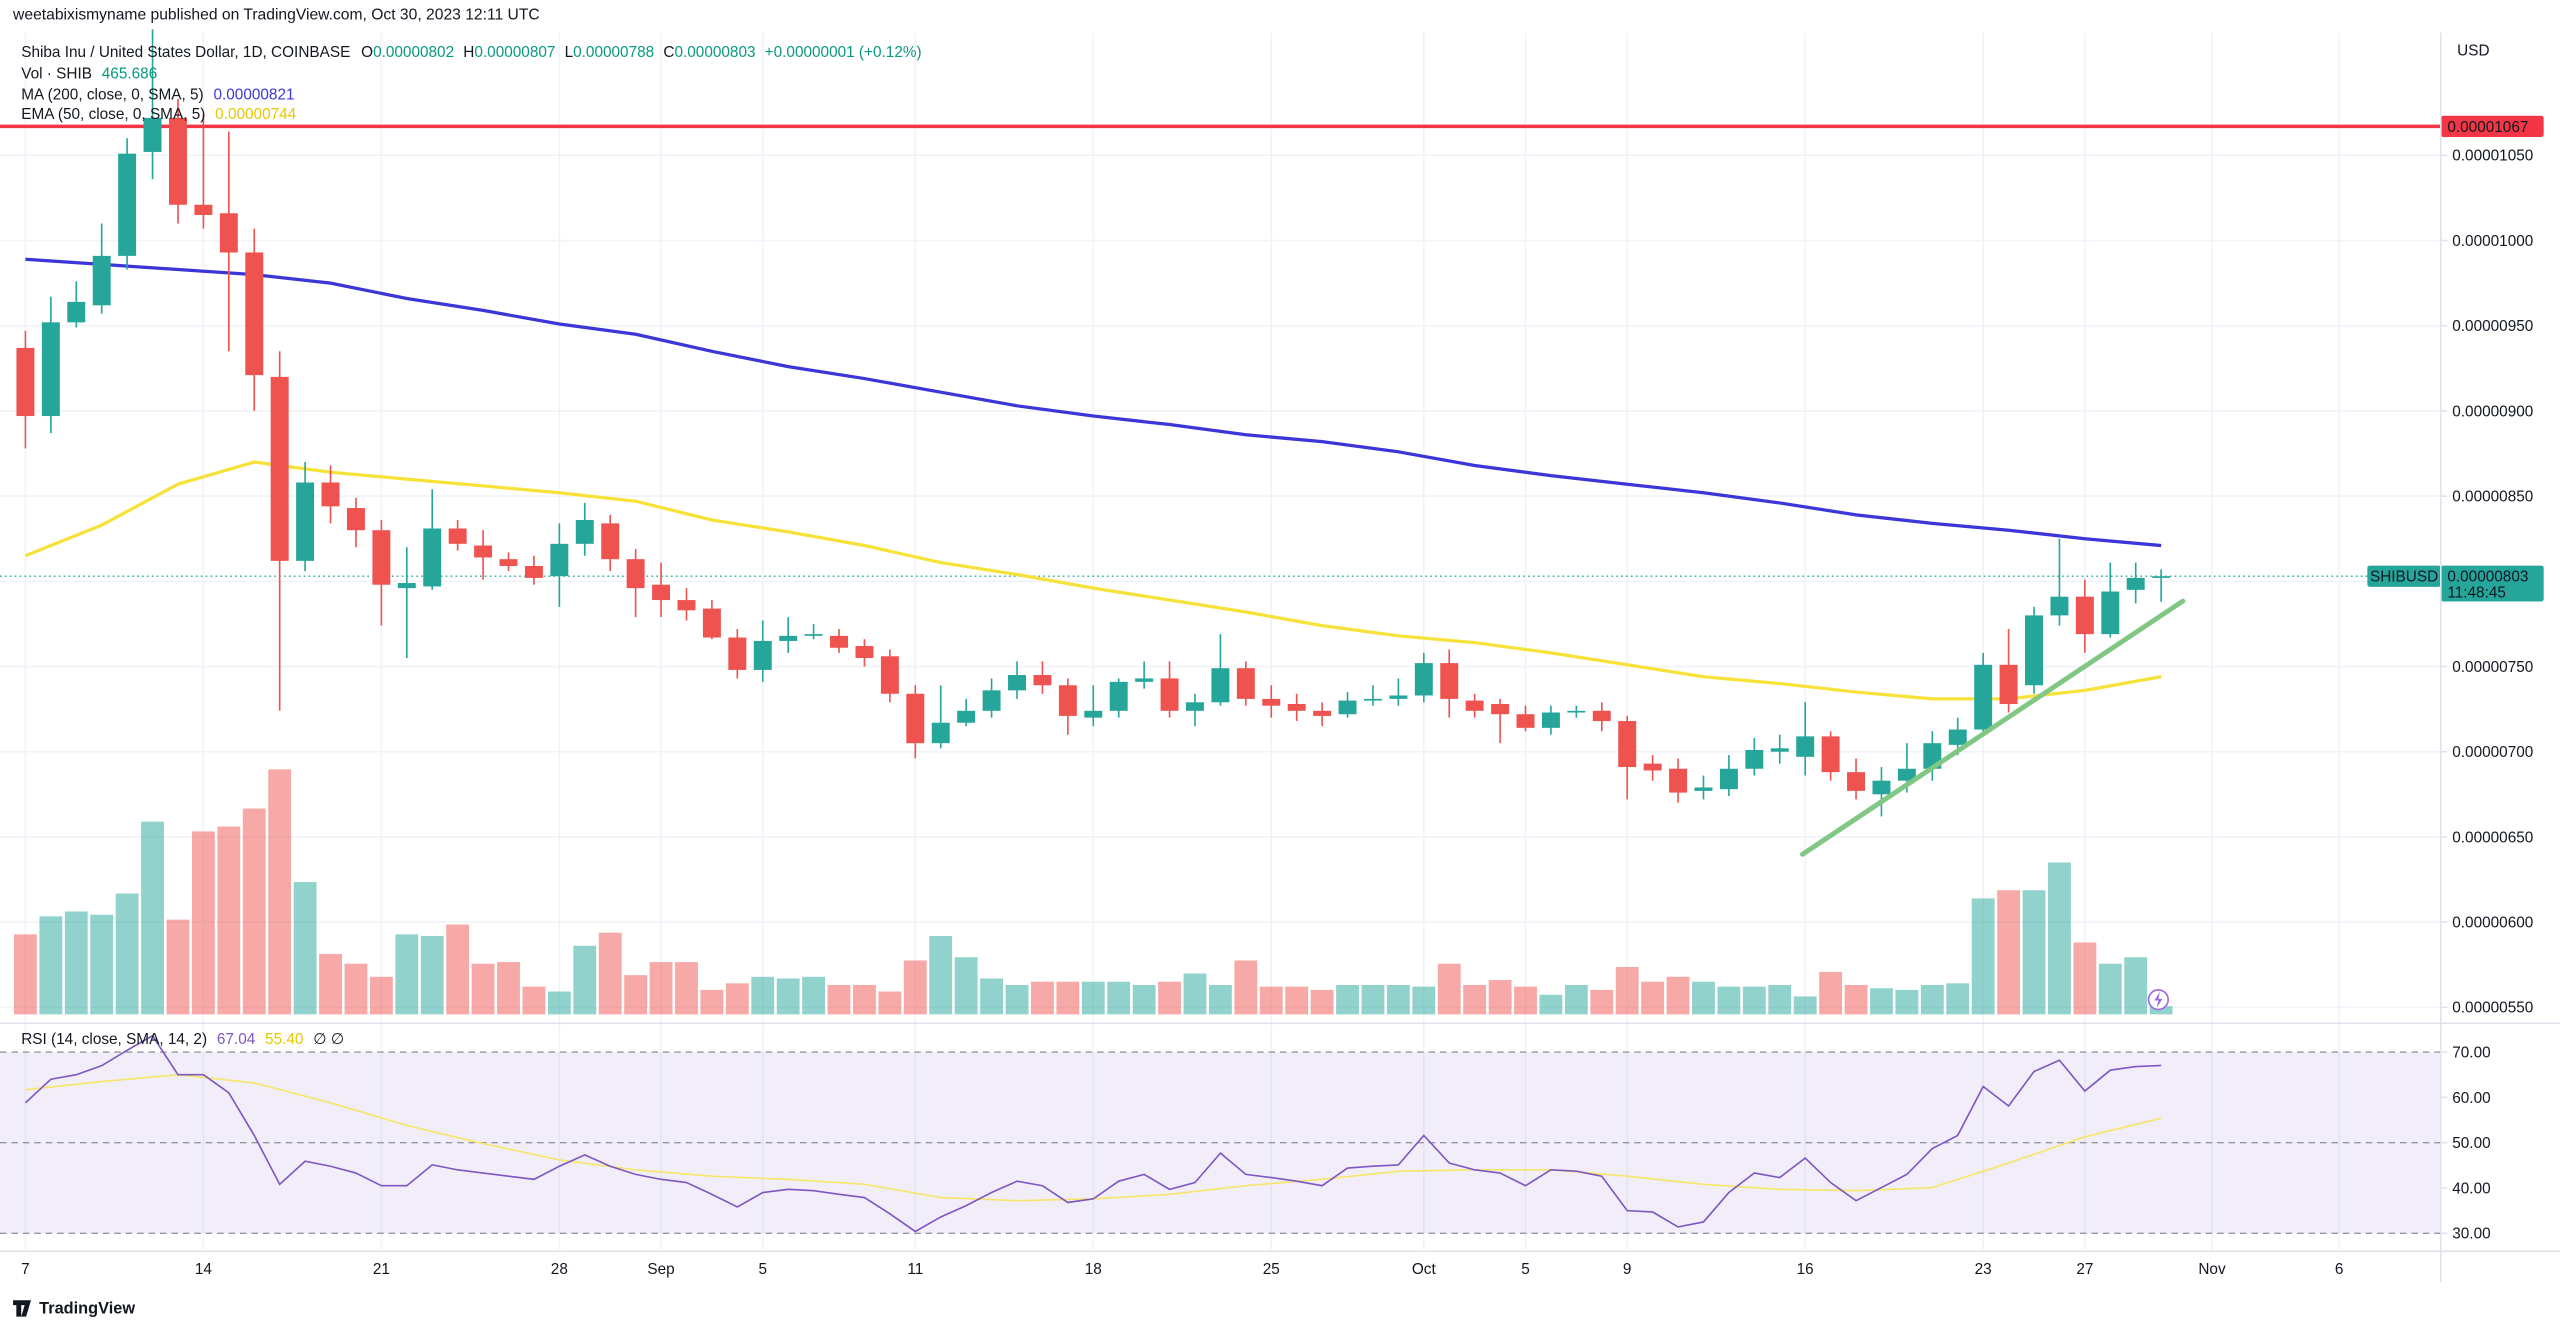 Image resolution: width=2560 pixels, height=1328 pixels. Describe the element at coordinates (22, 1308) in the screenshot. I see `logo-mark` at that location.